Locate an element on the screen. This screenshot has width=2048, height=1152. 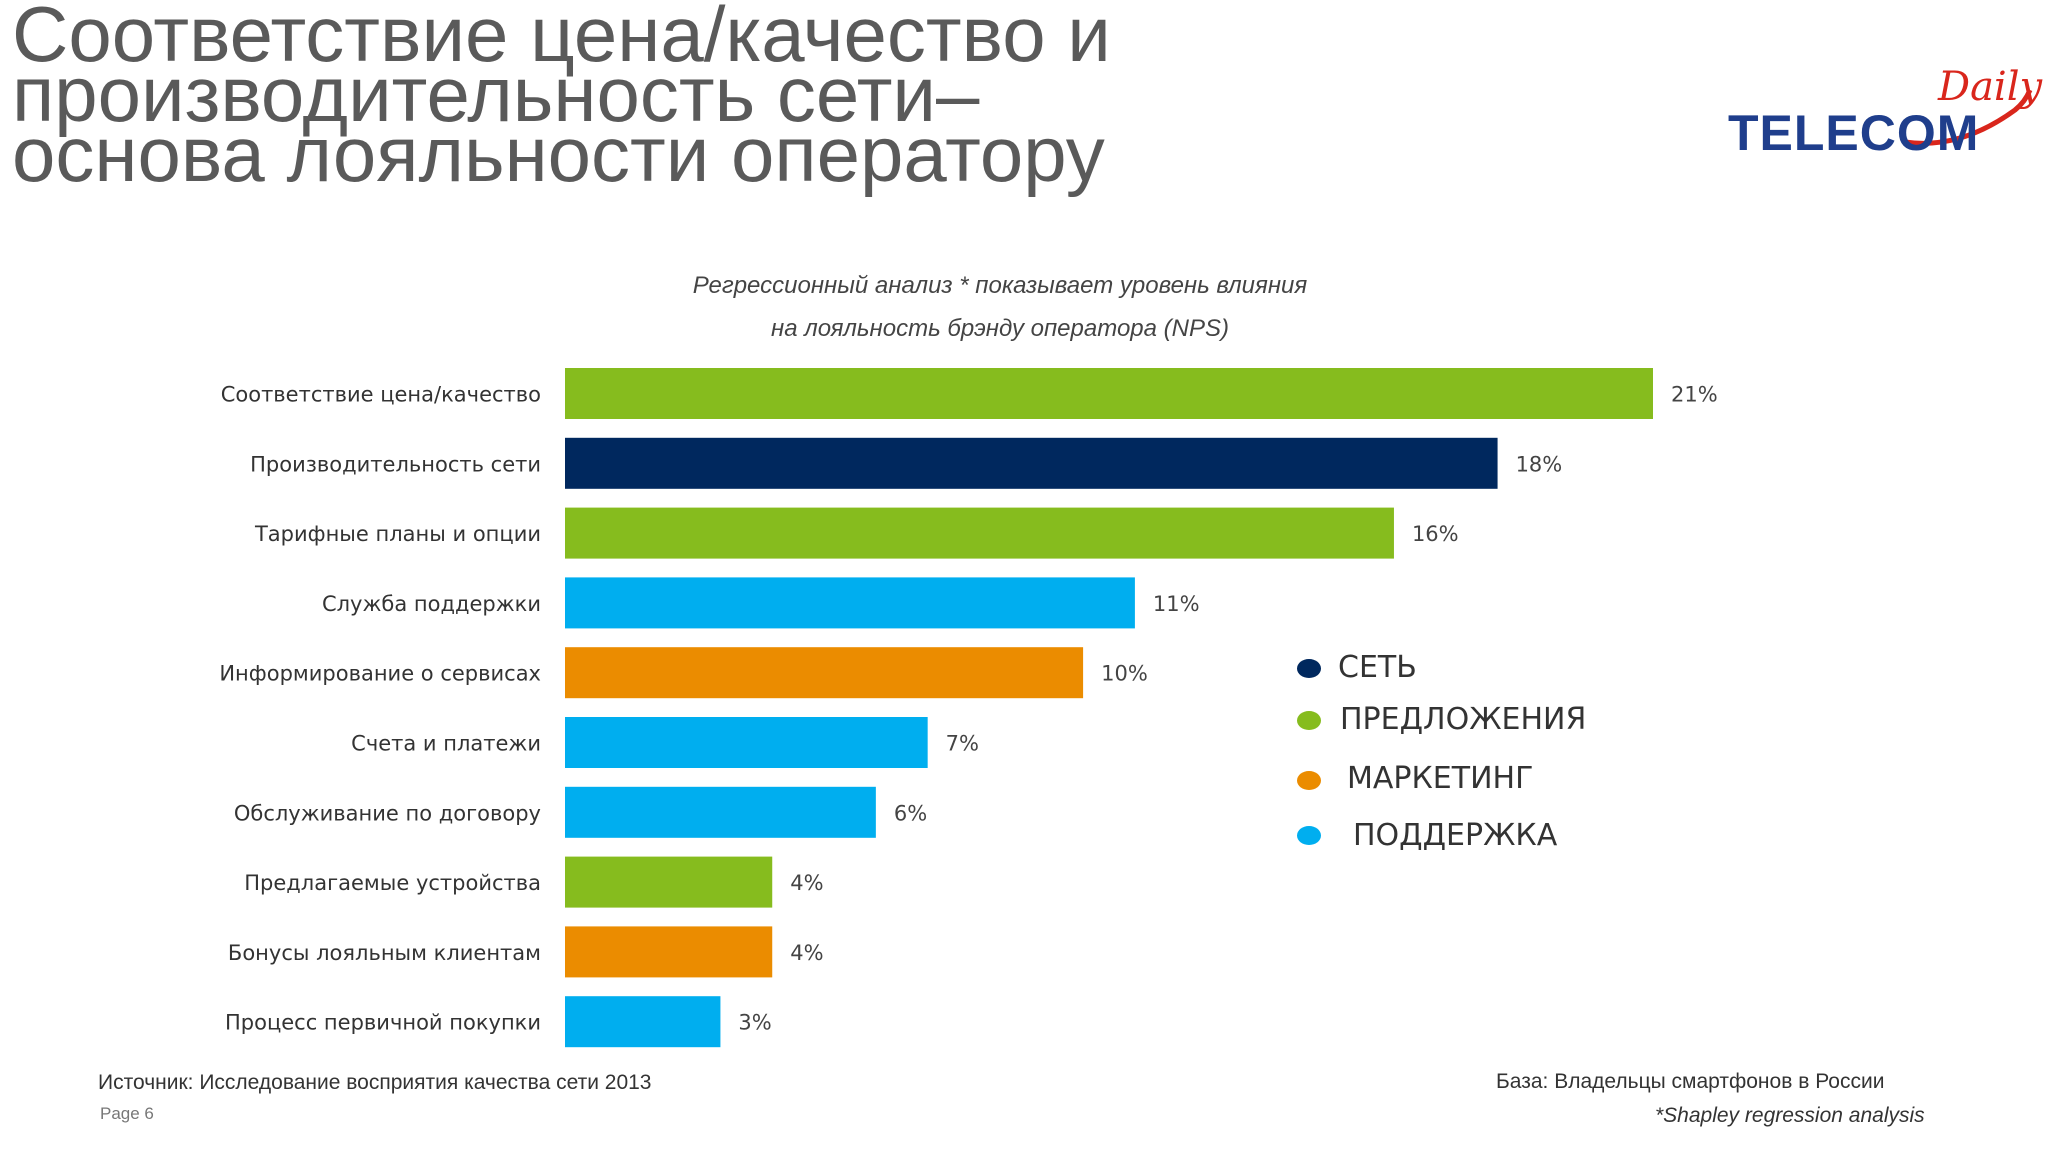
legend-label-support: ПОДДЕРЖКА is located at coordinates (1455, 835).